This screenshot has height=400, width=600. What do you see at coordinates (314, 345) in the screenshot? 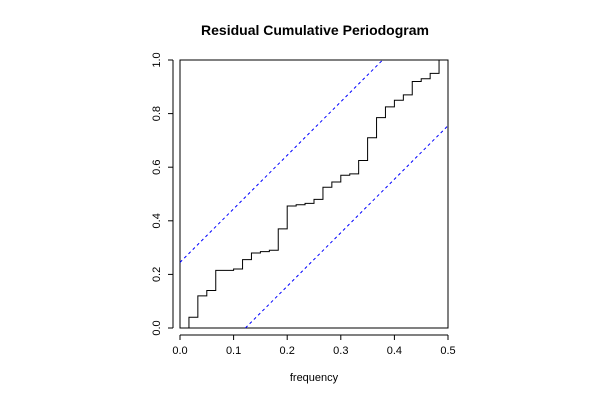
I see `x-axis: 0.0 0.1 0.2 0.3 0.4 0.5` at bounding box center [314, 345].